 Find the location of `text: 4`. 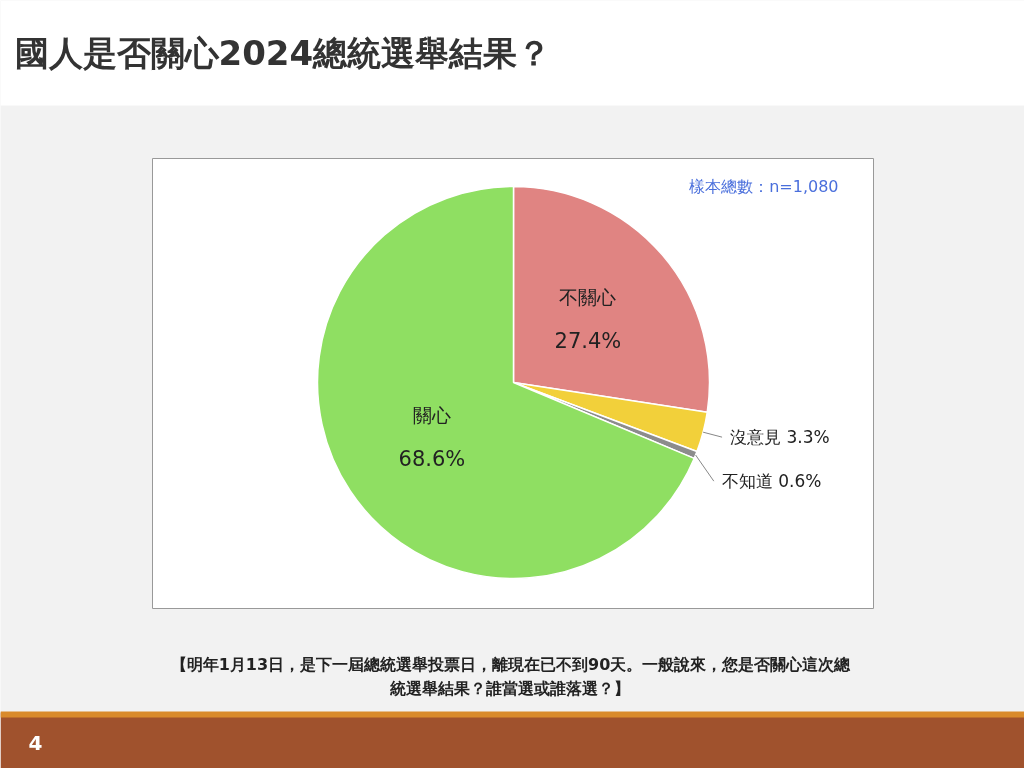

text: 4 is located at coordinates (35, 742).